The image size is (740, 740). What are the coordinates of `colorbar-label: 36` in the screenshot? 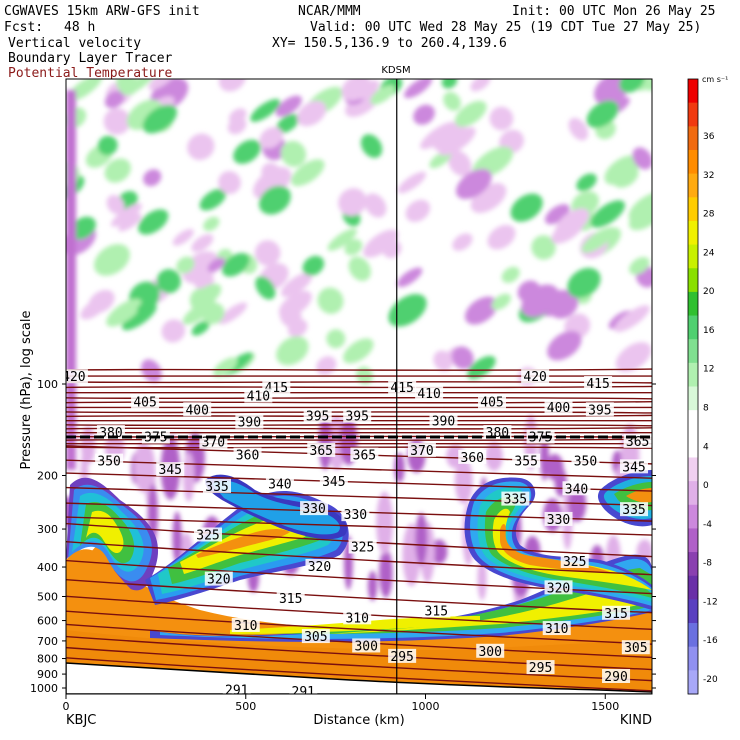 It's located at (709, 137).